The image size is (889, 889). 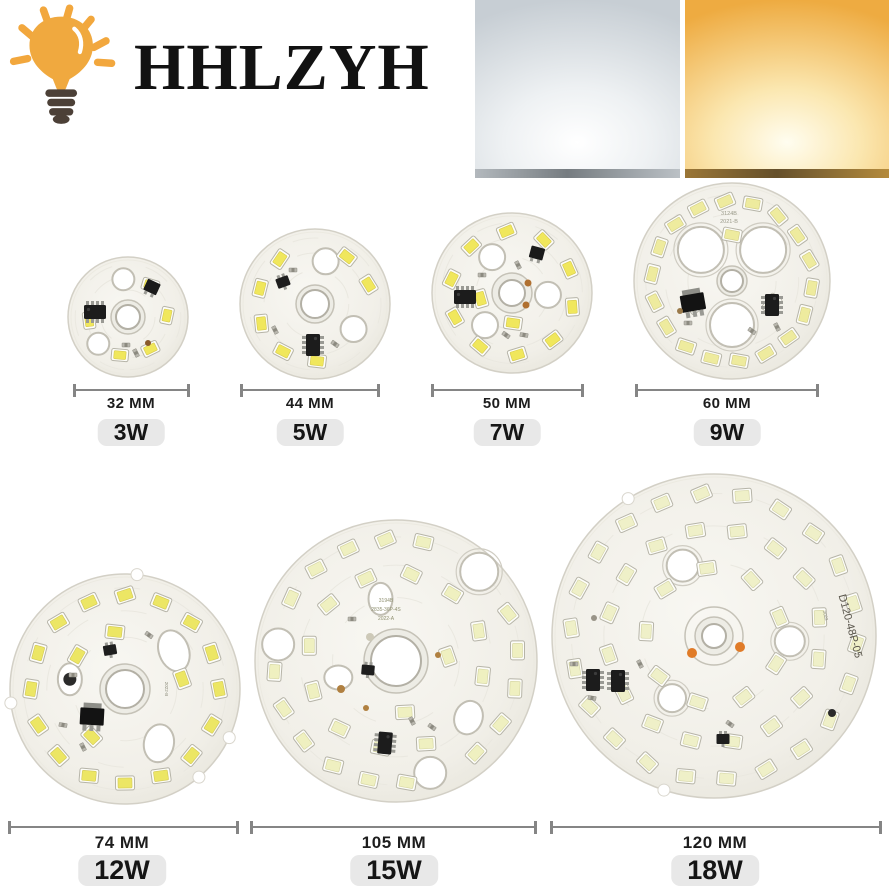 I want to click on svg-text: 3194B, so click(x=386, y=601).